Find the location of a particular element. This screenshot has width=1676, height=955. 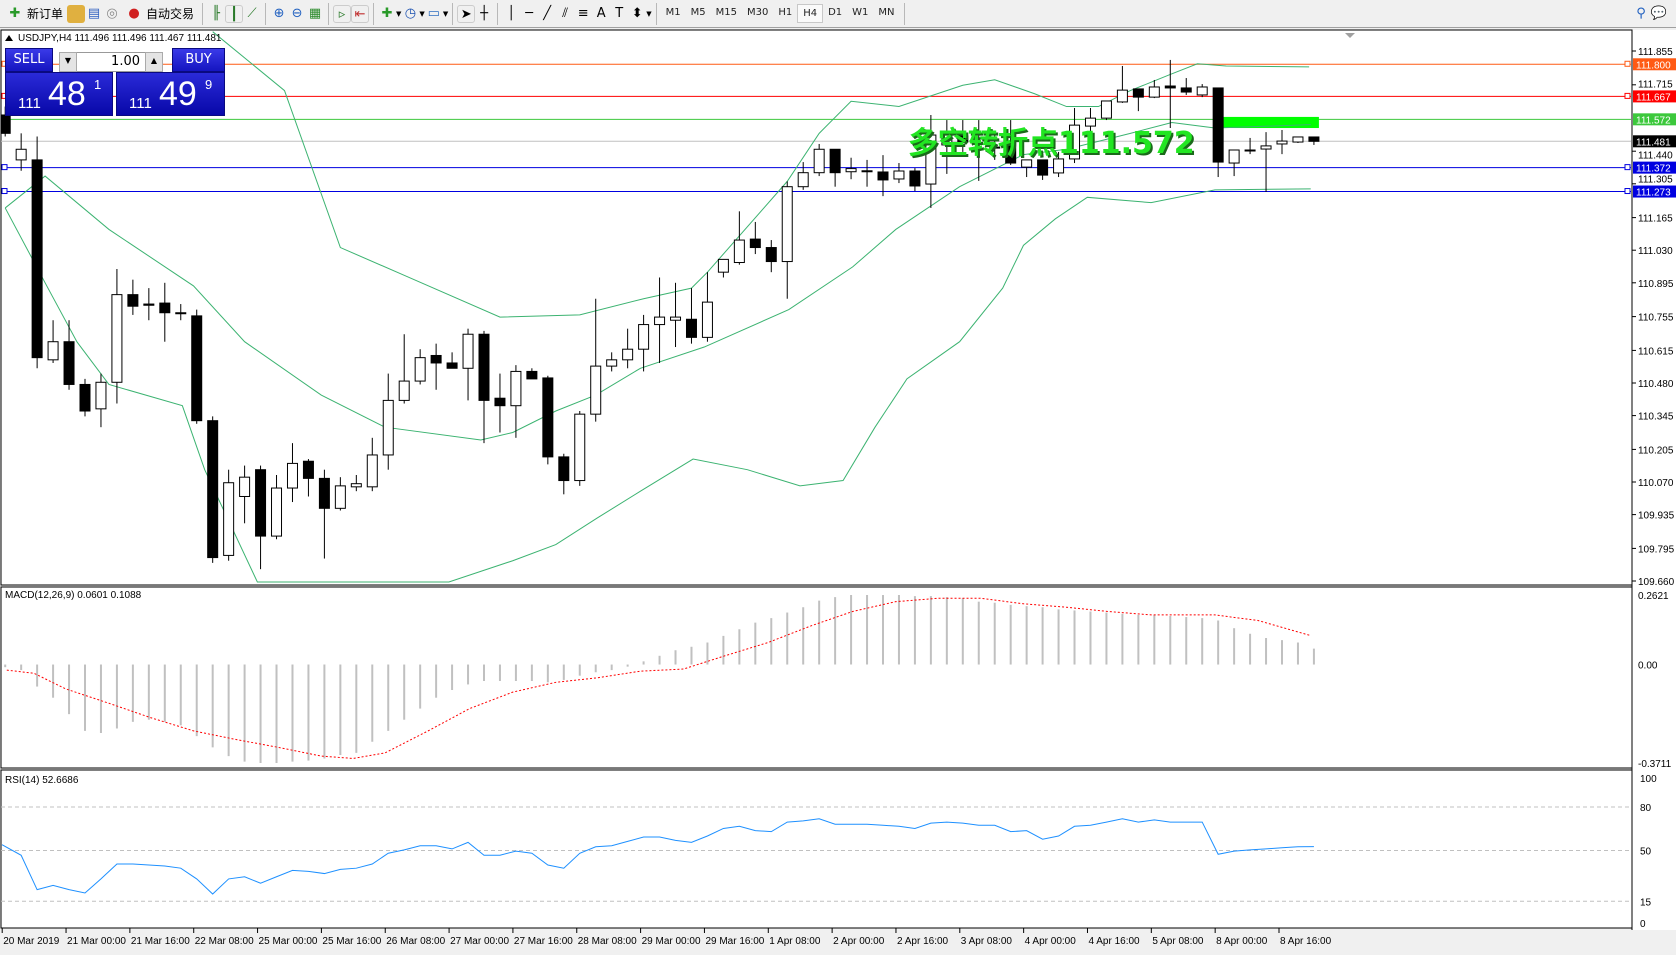

arrows-icon: ⬍ is located at coordinates (637, 13).